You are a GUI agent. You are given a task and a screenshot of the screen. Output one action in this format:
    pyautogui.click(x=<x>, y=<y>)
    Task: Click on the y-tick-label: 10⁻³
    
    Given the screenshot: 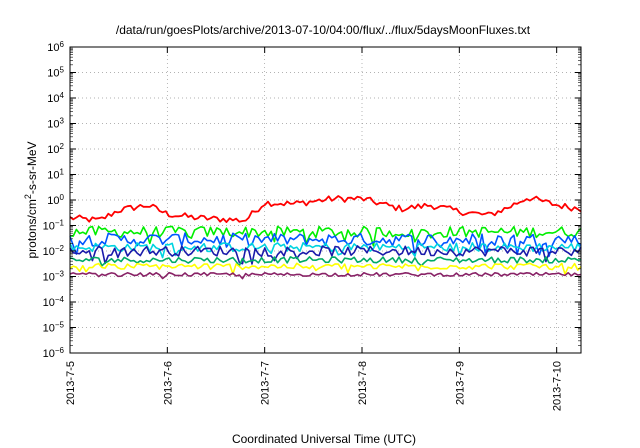 What is the action you would take?
    pyautogui.click(x=54, y=276)
    